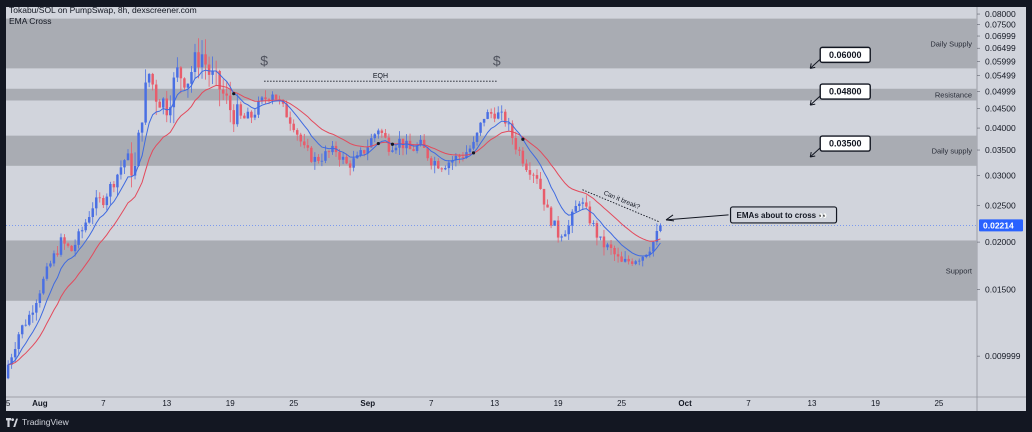 This screenshot has height=432, width=1032. Describe the element at coordinates (45, 422) in the screenshot. I see `brand-name: TradingView` at that location.